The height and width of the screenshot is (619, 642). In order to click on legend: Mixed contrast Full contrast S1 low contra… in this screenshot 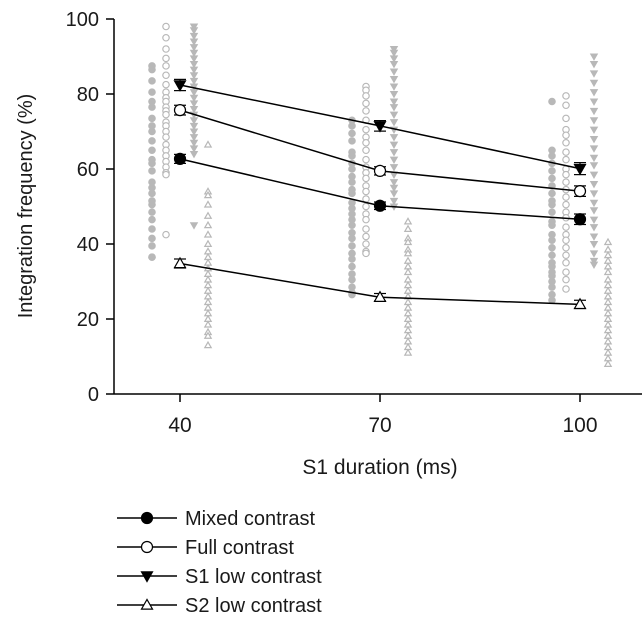, I will do `click(219, 562)`.